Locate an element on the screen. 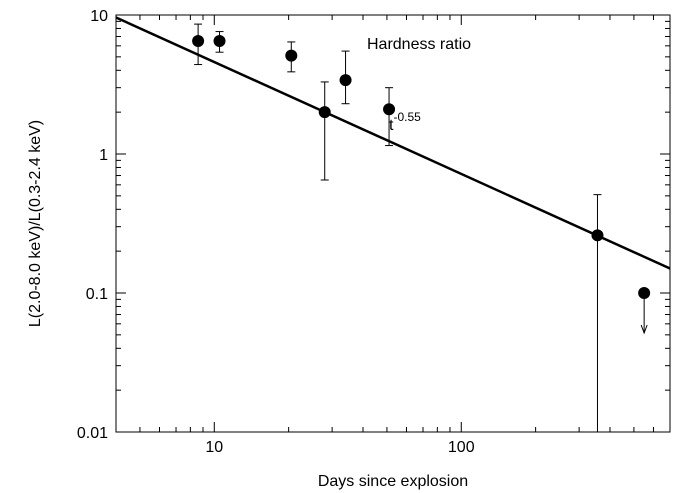 The height and width of the screenshot is (493, 680). fit-line-label: t-0.55 is located at coordinates (405, 122).